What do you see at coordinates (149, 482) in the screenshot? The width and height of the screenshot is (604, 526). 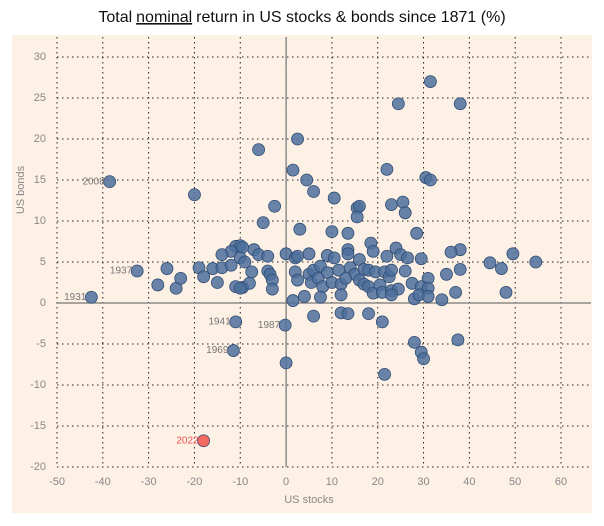 I see `x-tick-label: -30` at bounding box center [149, 482].